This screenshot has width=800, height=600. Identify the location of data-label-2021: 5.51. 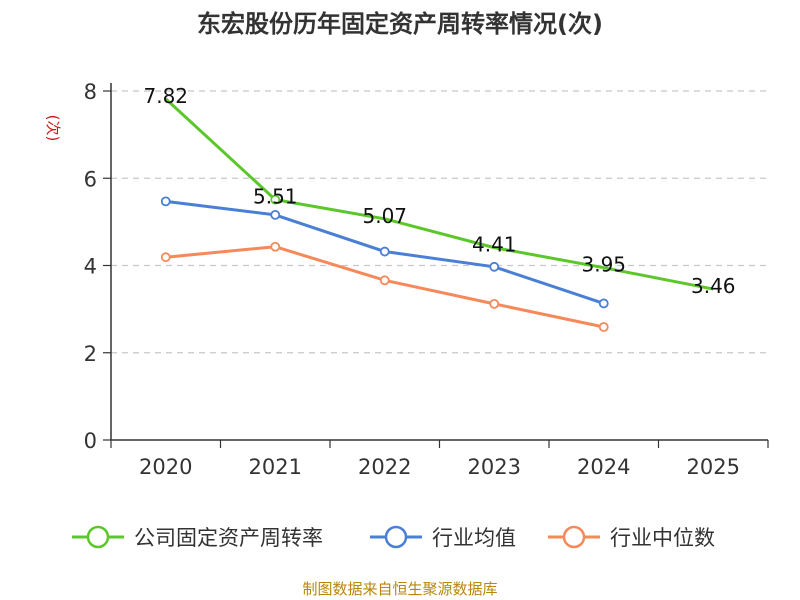
(275, 197).